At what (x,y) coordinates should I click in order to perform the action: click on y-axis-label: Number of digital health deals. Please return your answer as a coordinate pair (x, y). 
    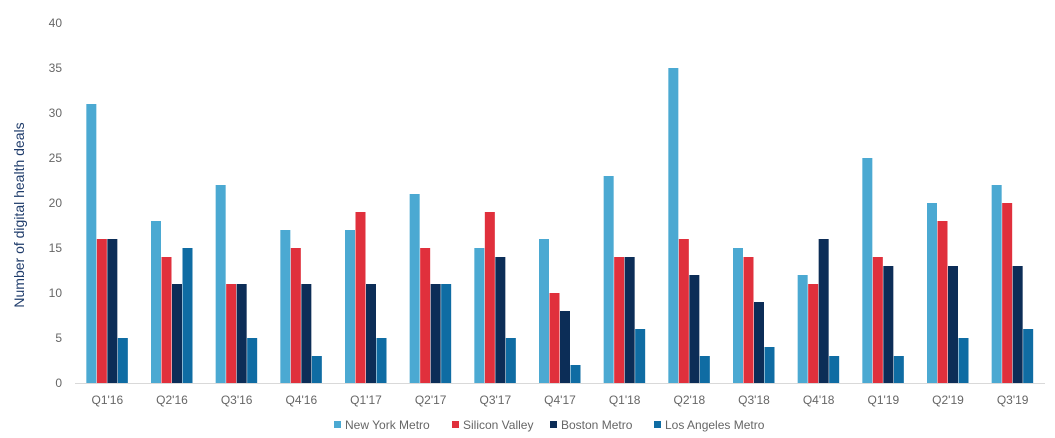
    Looking at the image, I should click on (19, 214).